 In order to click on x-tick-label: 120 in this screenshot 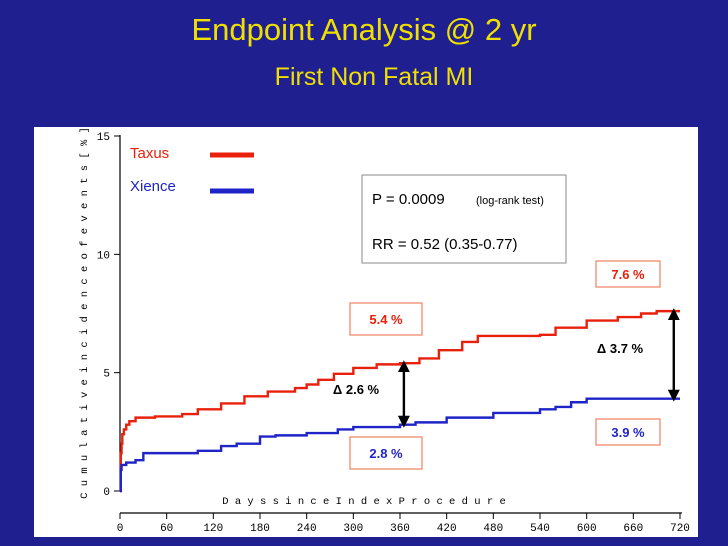, I will do `click(213, 529)`.